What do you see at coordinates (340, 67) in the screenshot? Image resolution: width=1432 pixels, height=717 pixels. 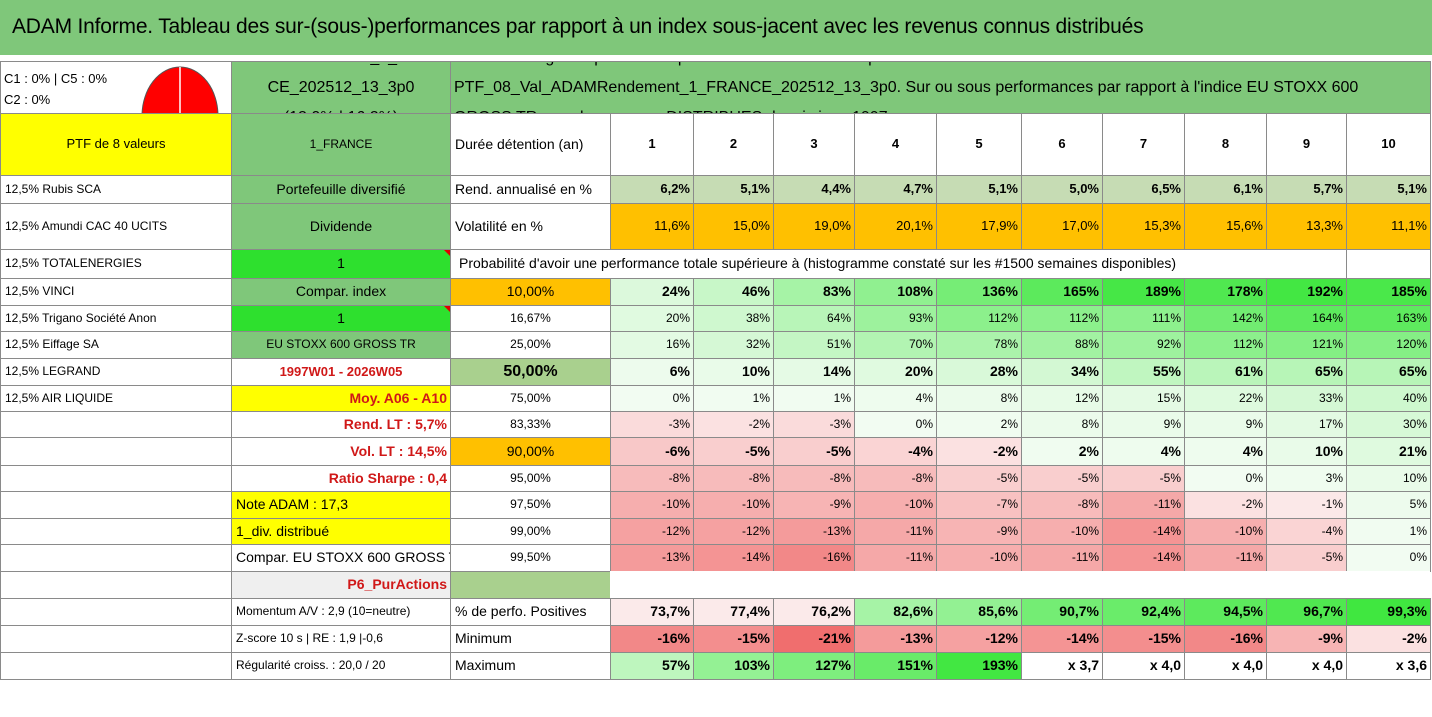 I see `portfolio-name-line: ADAMRendement_1_FRAN` at bounding box center [340, 67].